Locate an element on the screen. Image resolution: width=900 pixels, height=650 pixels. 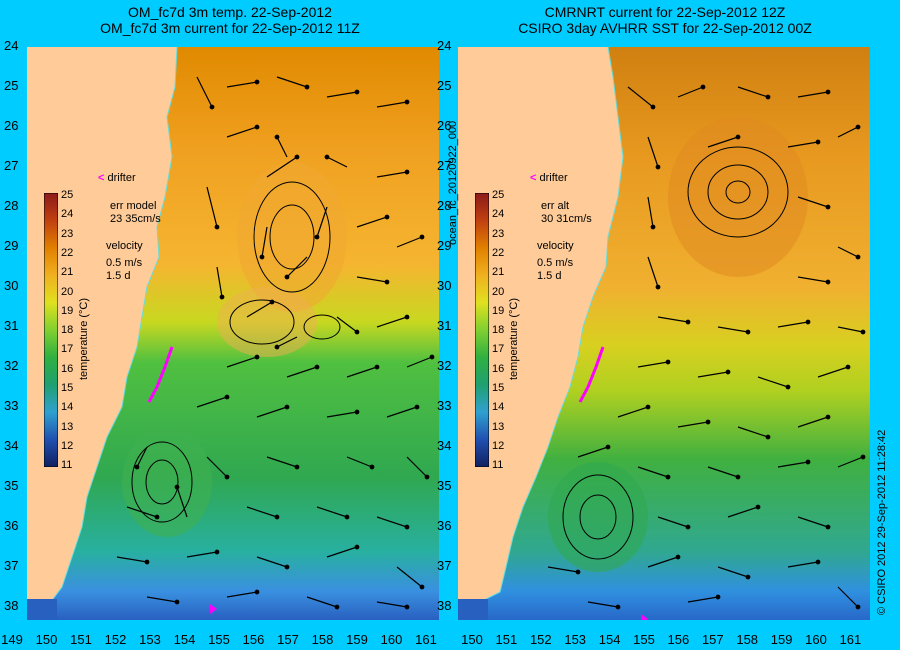
right-velocity-block: velocity 0.5 m/s 1.5 d is located at coordinates (555, 261).